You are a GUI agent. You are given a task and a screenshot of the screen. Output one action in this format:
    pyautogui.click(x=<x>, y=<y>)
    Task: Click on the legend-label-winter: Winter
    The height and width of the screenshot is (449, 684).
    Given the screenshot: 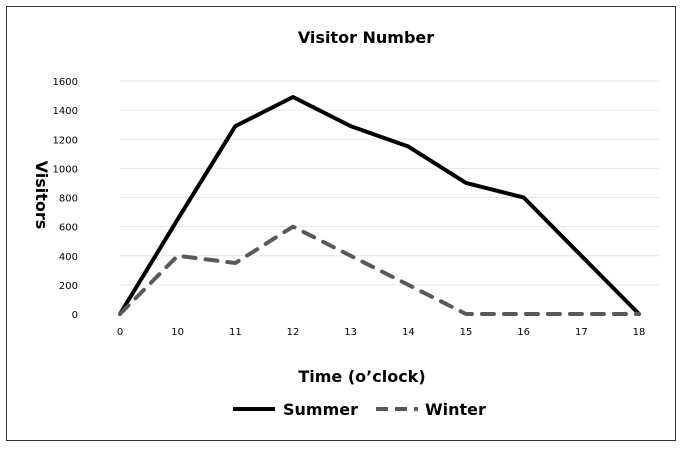 What is the action you would take?
    pyautogui.click(x=455, y=409)
    